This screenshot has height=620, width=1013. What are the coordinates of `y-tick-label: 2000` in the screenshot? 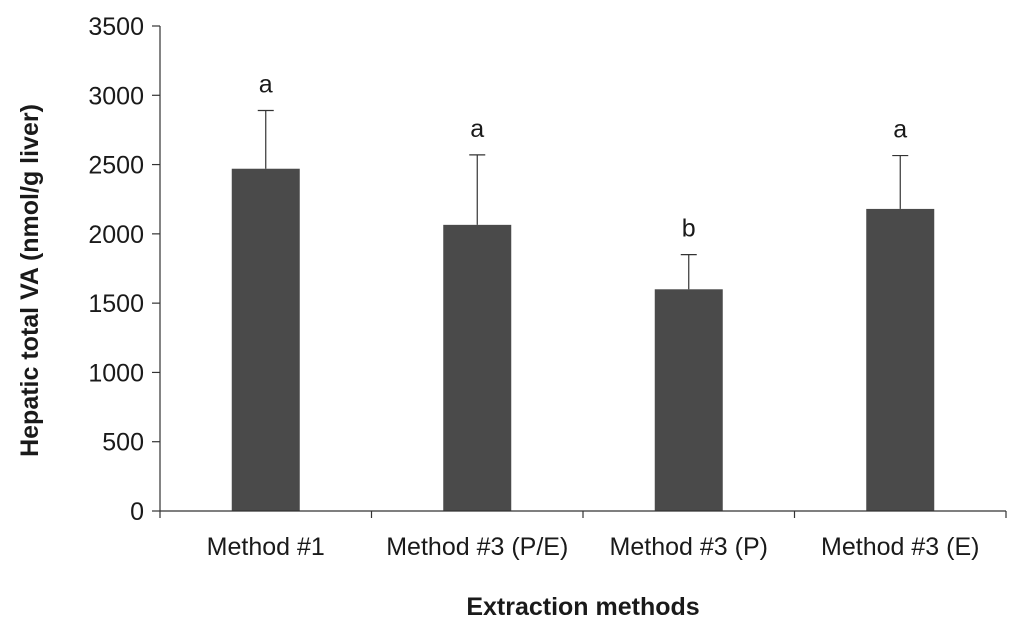 It's located at (116, 235).